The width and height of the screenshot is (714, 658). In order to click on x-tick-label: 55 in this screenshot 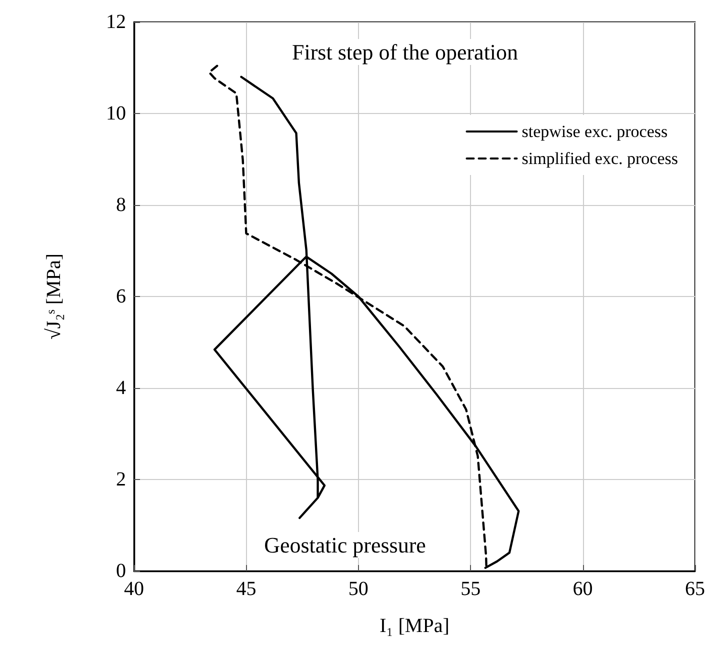, I will do `click(470, 589)`.